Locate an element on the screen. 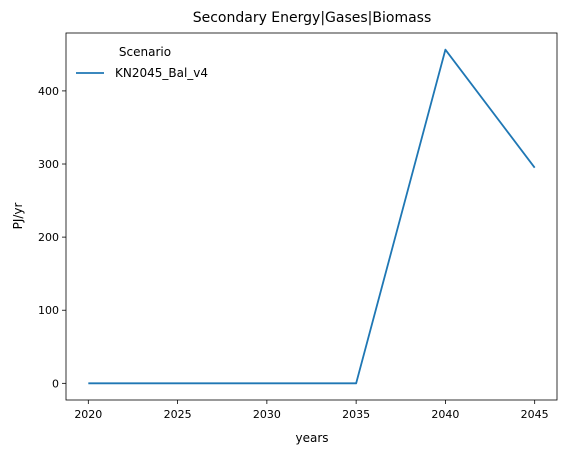 The width and height of the screenshot is (569, 456). x-tick-label: 2035 is located at coordinates (356, 414).